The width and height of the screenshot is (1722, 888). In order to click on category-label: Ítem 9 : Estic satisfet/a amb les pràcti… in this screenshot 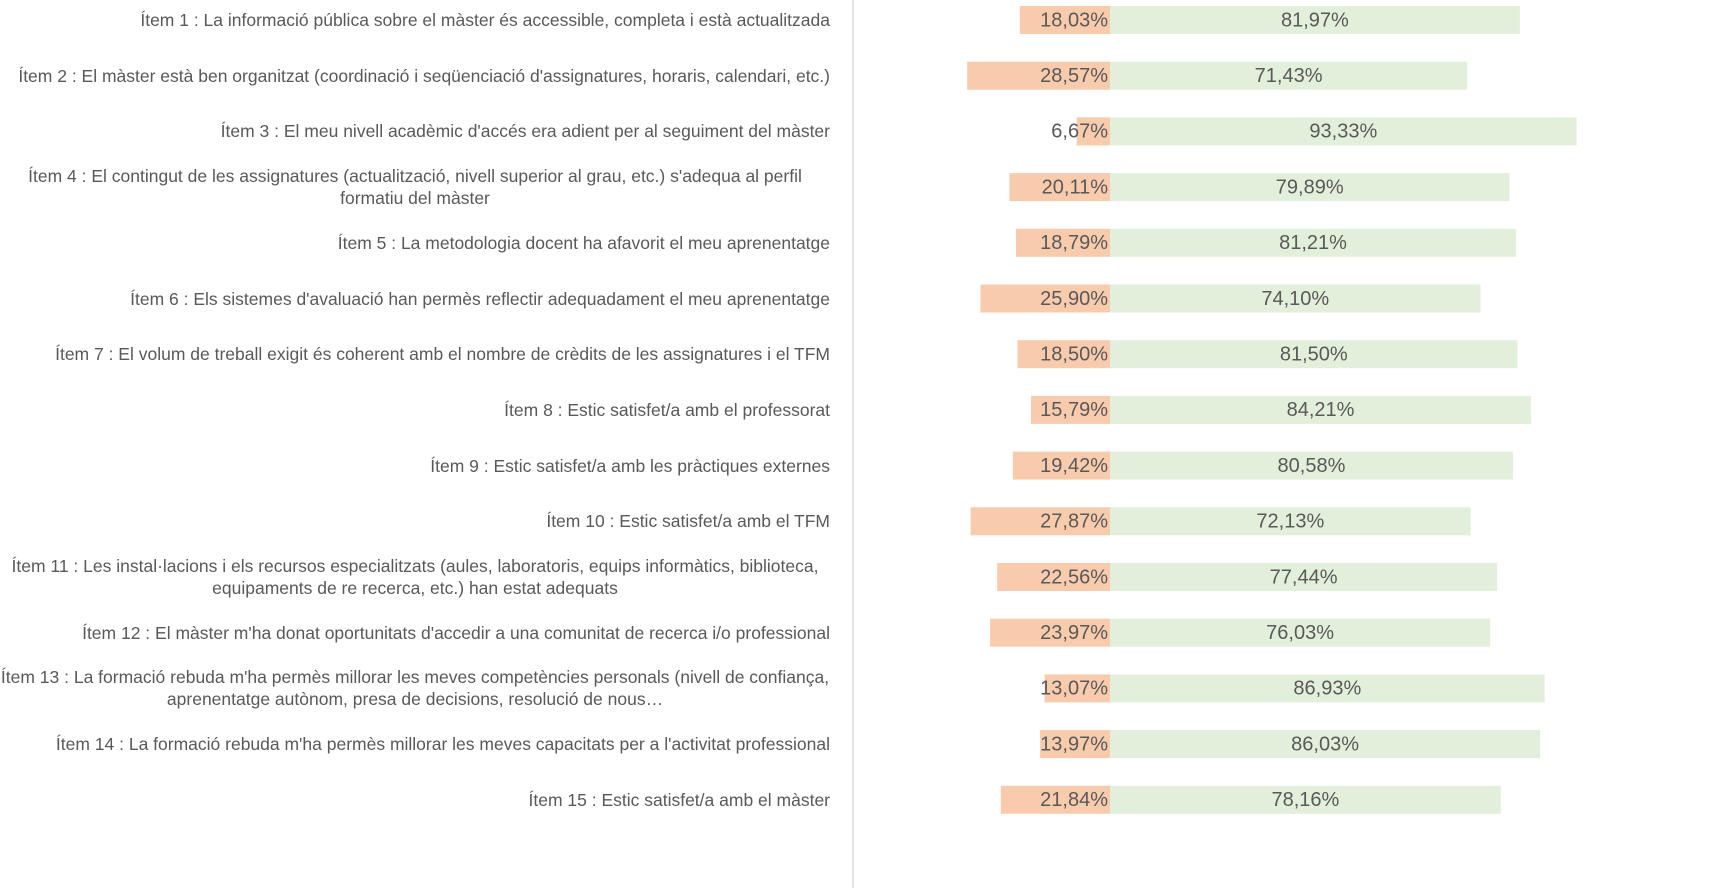, I will do `click(415, 466)`.